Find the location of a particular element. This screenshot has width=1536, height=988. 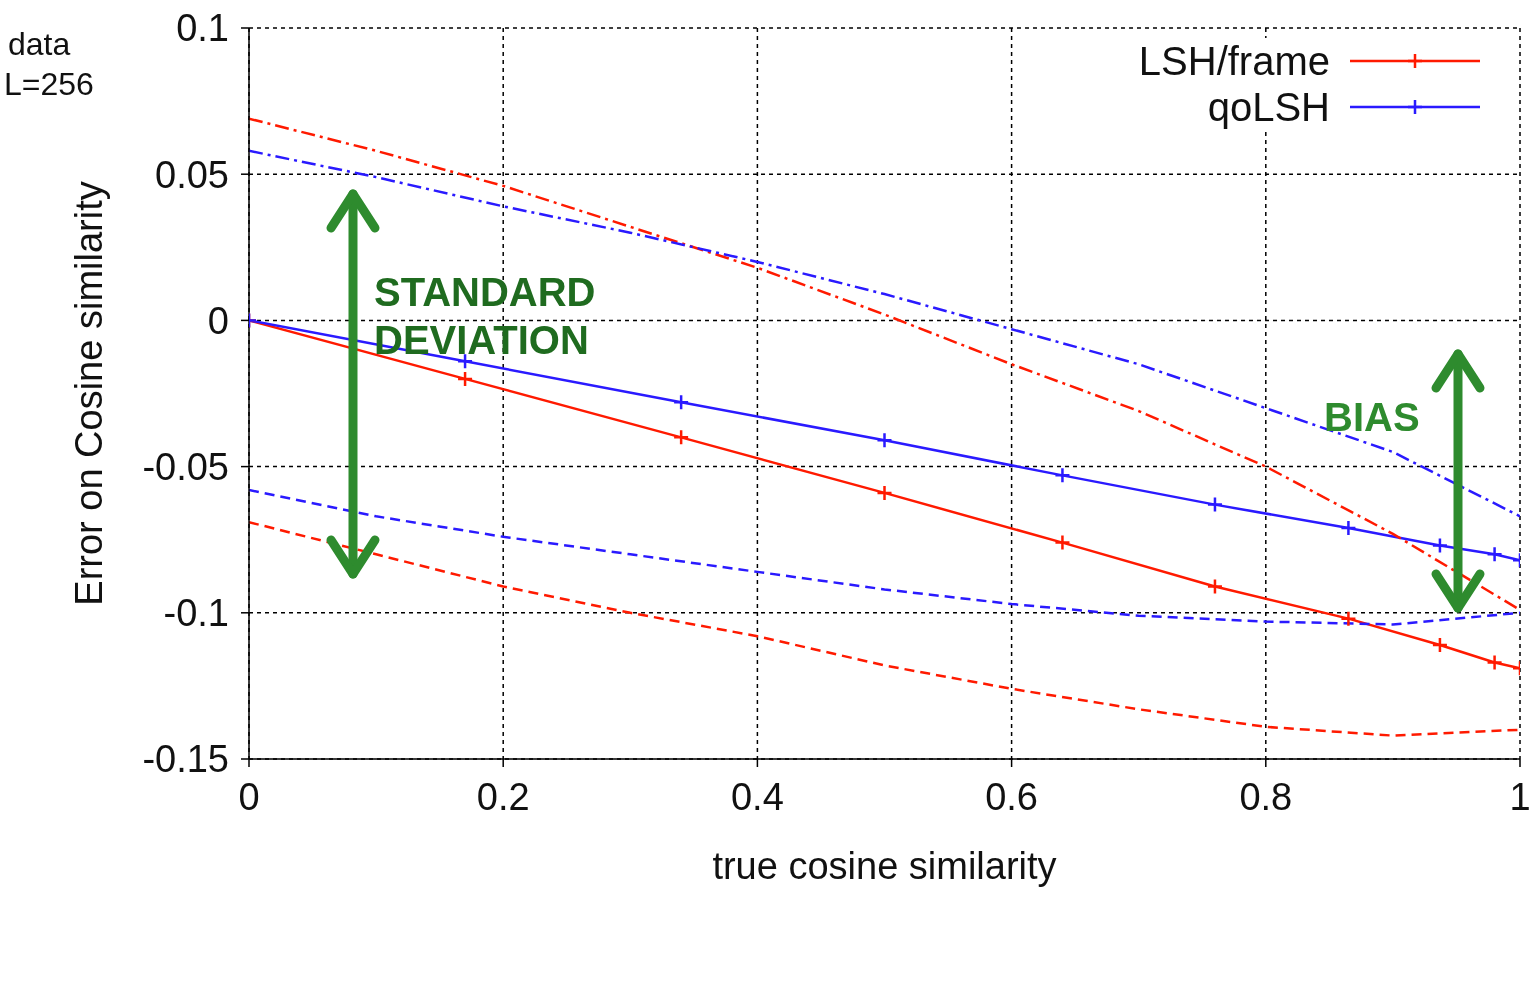

x-tick-label: 0.6 is located at coordinates (1012, 796).